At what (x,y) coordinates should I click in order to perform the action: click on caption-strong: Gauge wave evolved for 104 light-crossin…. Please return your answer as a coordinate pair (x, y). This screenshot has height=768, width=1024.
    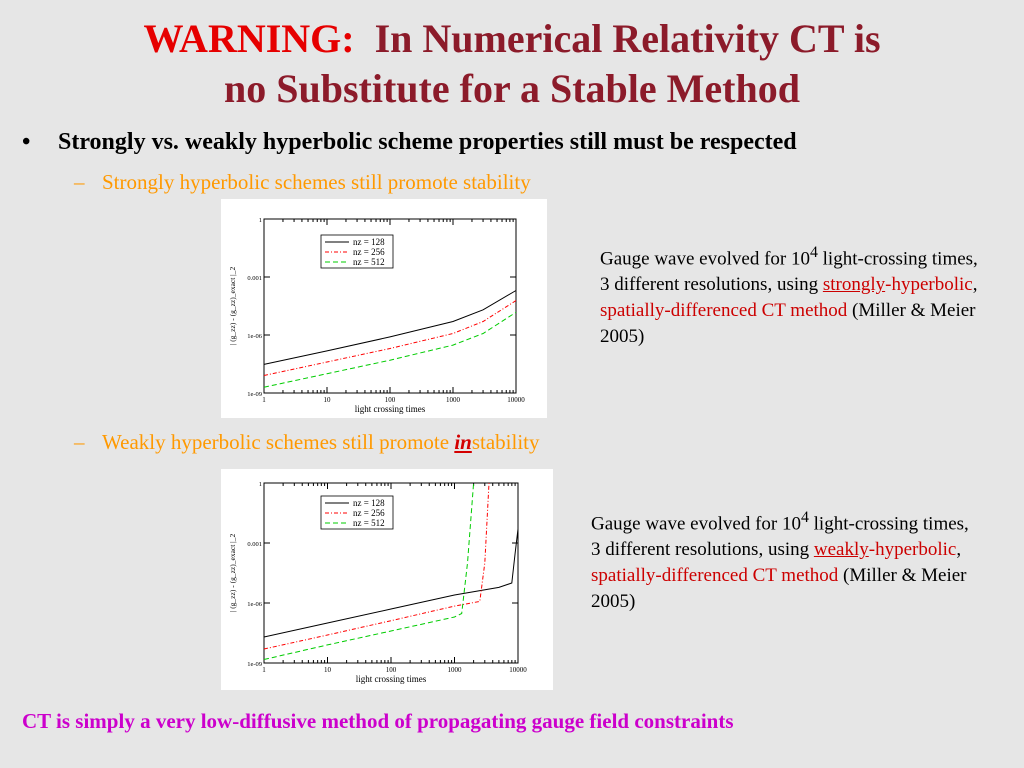
    Looking at the image, I should click on (792, 295).